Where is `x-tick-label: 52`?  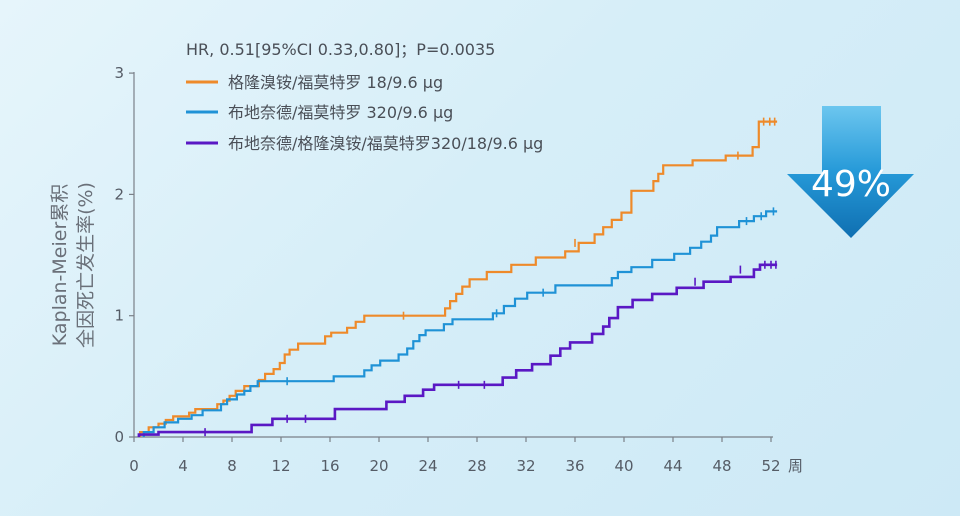
x-tick-label: 52 is located at coordinates (770, 466).